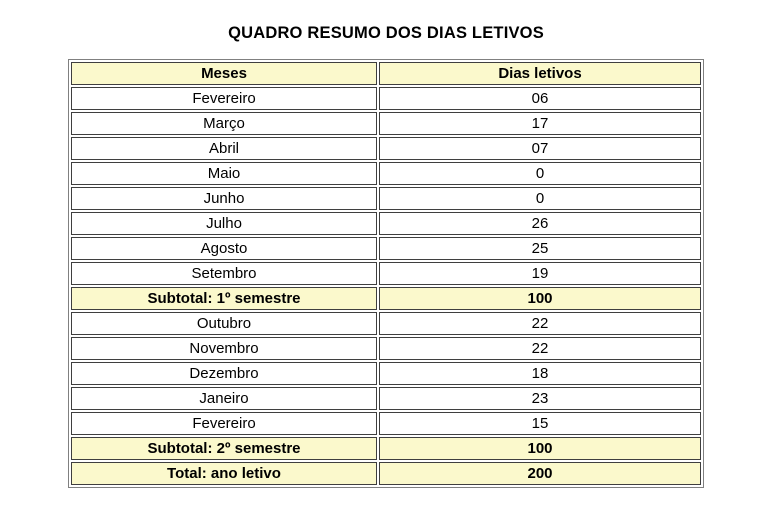 The width and height of the screenshot is (782, 524). I want to click on page-title: QUADRO RESUMO DOS DIAS LETIVOS, so click(386, 33).